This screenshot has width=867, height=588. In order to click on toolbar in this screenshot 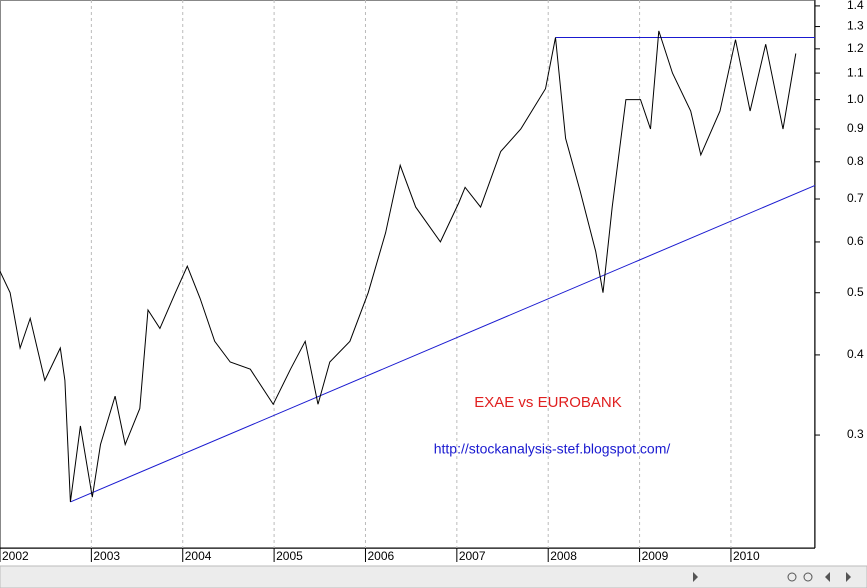, I will do `click(433, 576)`.